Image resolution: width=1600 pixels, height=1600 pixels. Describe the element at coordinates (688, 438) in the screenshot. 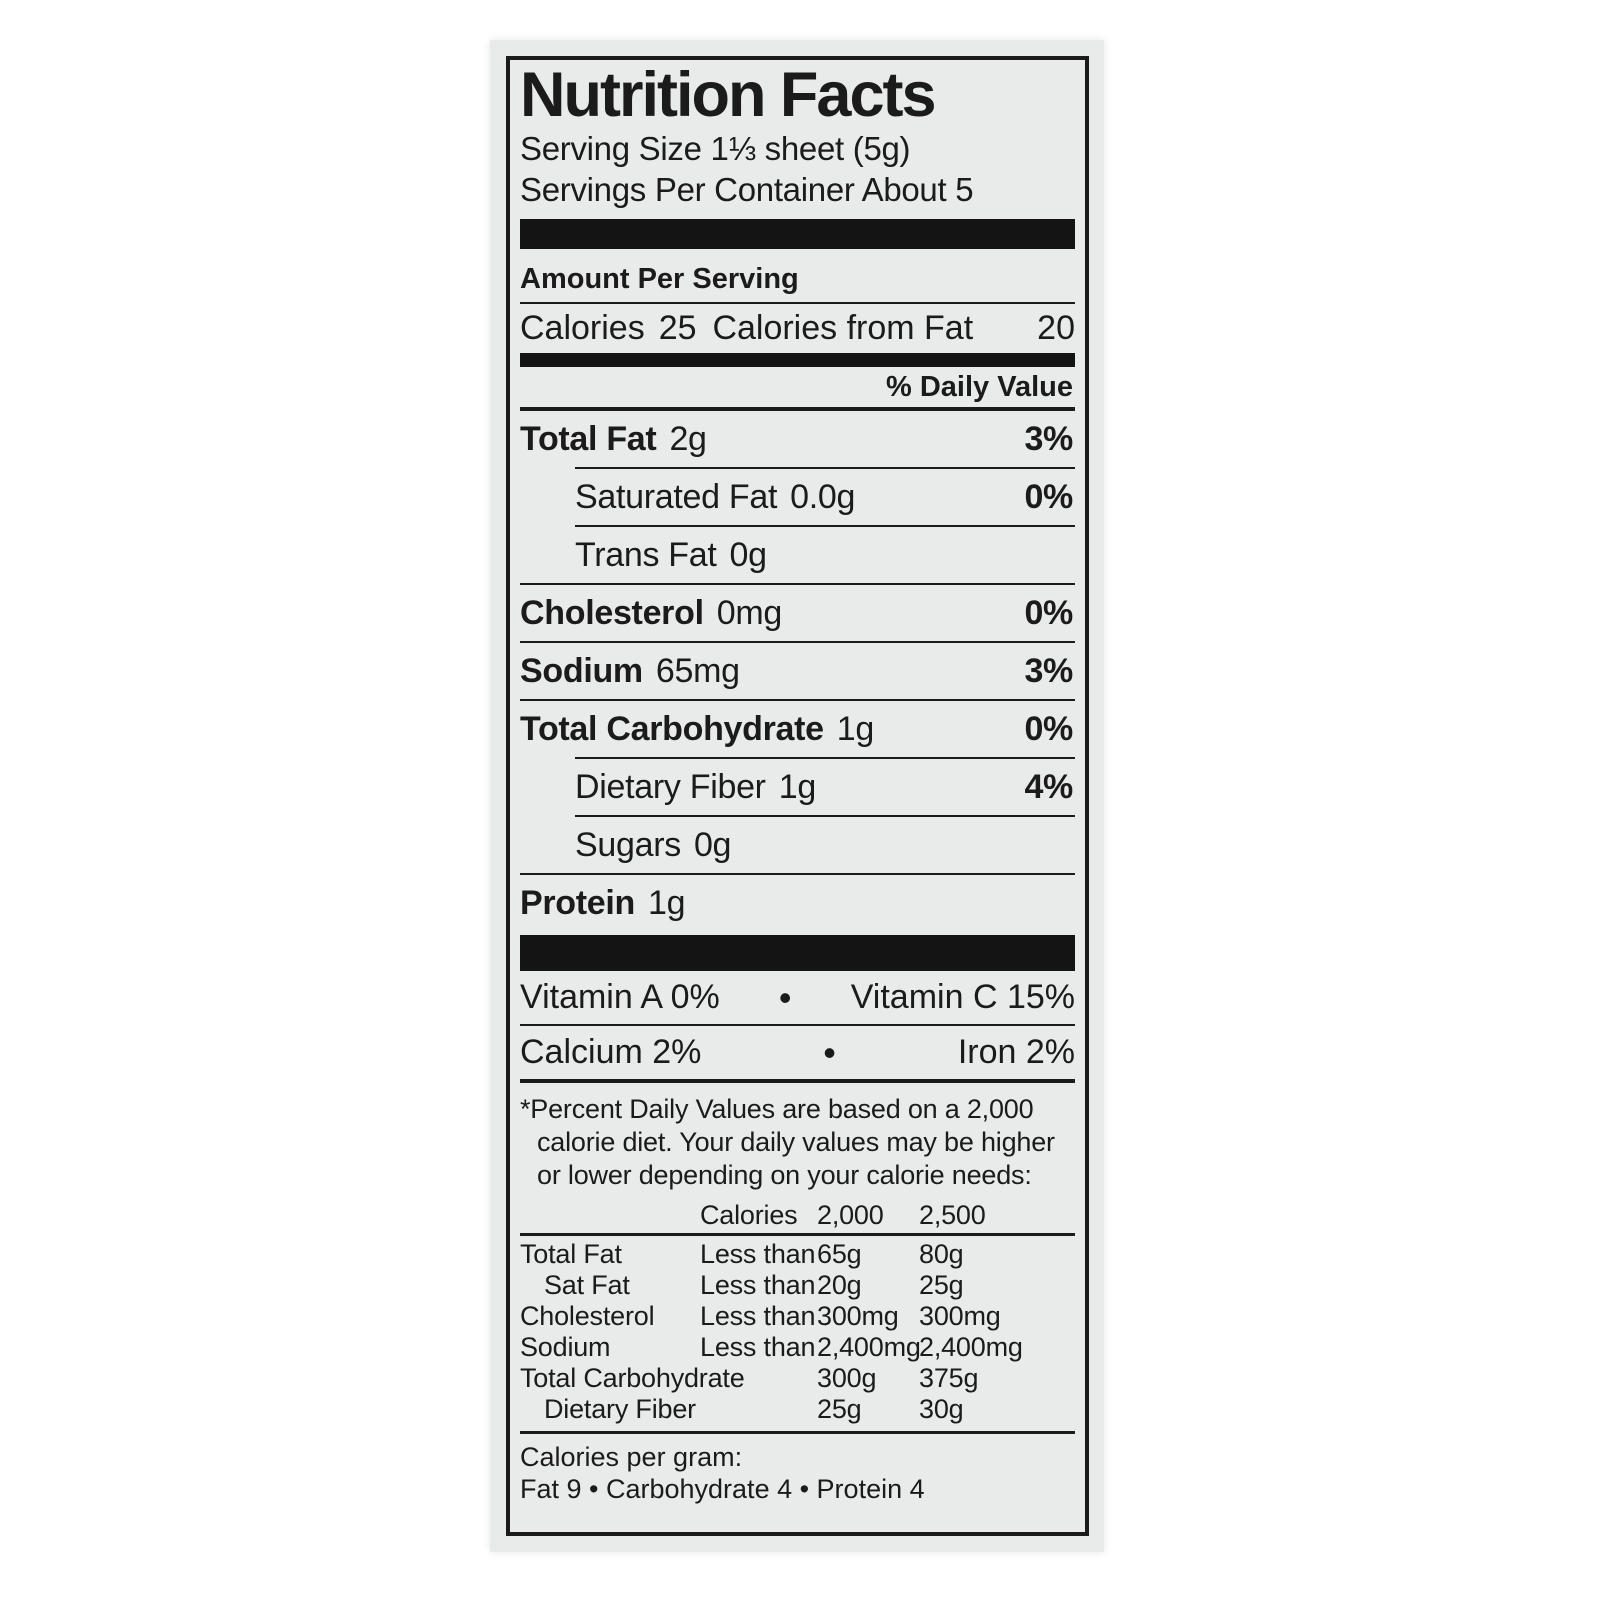

I see `nutrient-amount: 2g` at that location.